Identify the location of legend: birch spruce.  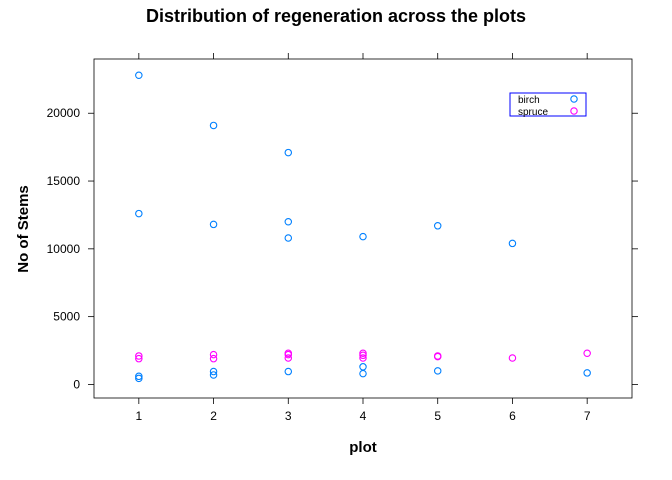
(548, 105).